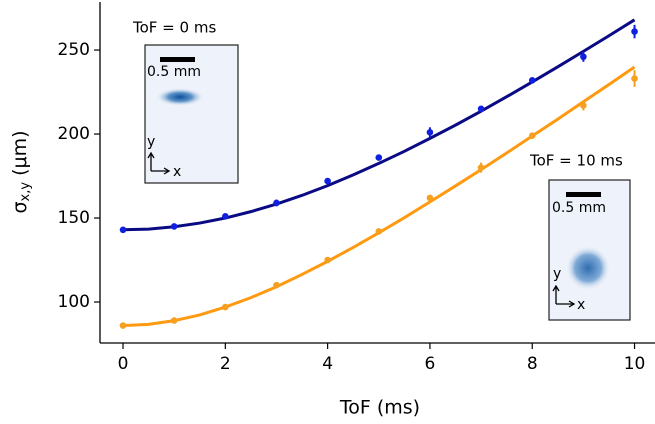 The height and width of the screenshot is (424, 655). I want to click on inset-title: ToF = 10 ms, so click(576, 161).